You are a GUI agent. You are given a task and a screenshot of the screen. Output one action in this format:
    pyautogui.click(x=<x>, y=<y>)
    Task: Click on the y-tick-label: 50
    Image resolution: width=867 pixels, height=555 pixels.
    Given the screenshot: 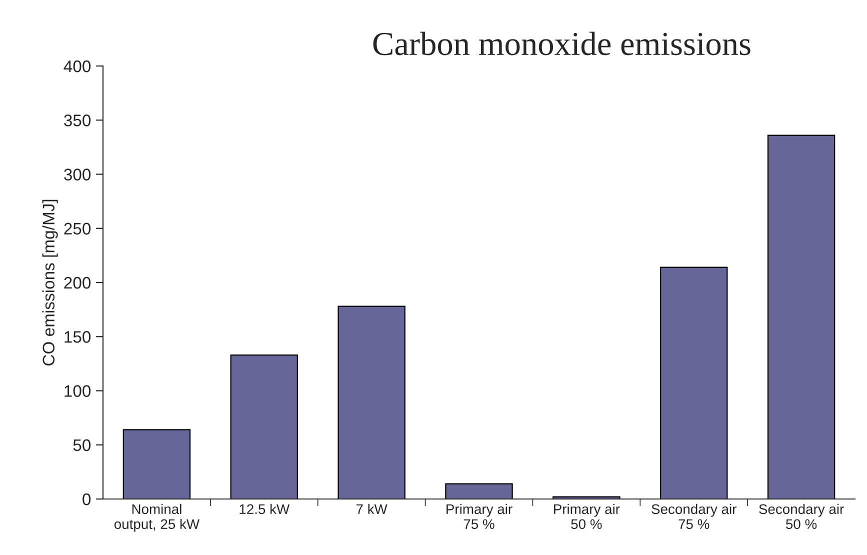 What is the action you would take?
    pyautogui.click(x=82, y=445)
    